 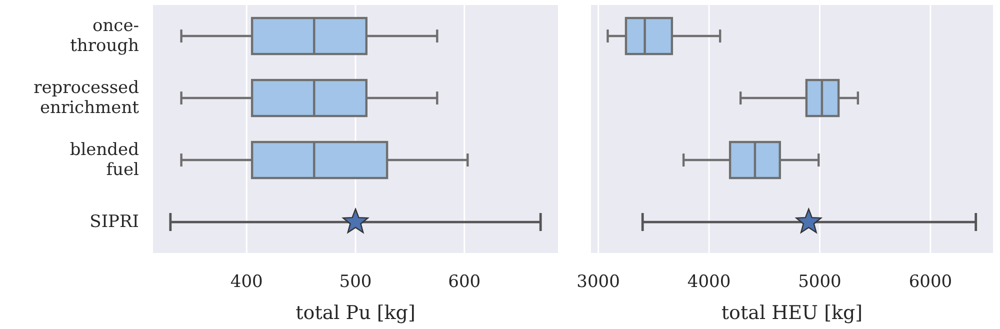 I want to click on x-tick-label: 5000, so click(x=820, y=282).